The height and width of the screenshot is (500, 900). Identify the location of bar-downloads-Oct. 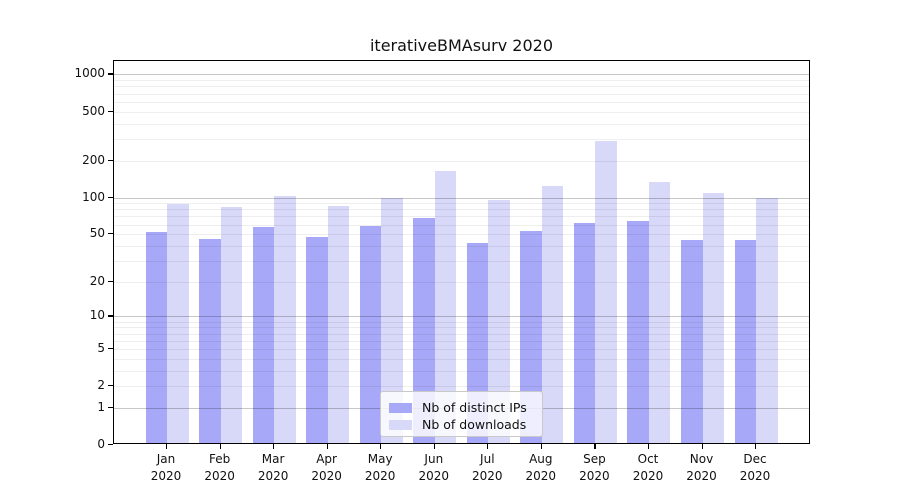
(659, 312).